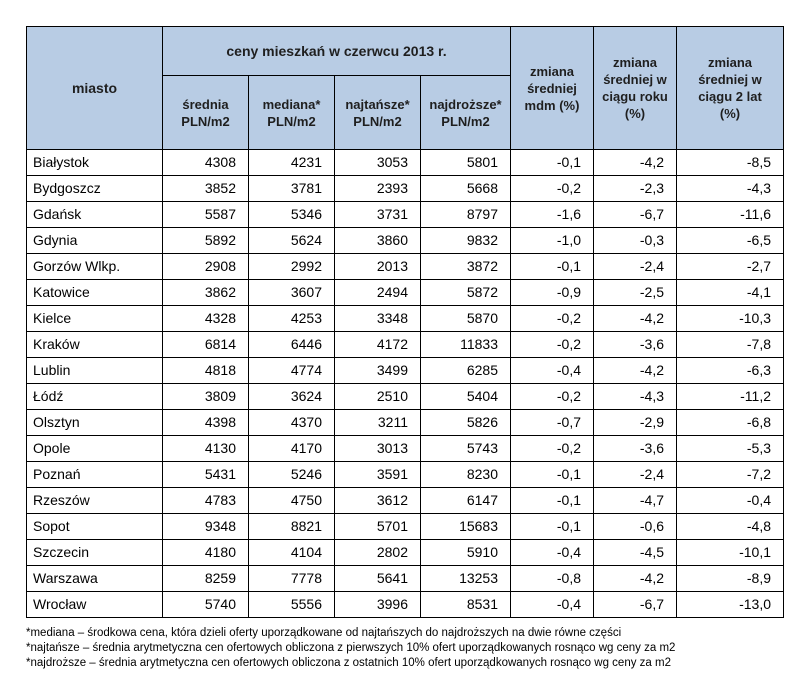  Describe the element at coordinates (94, 500) in the screenshot. I see `city-cell: Rzeszów` at that location.